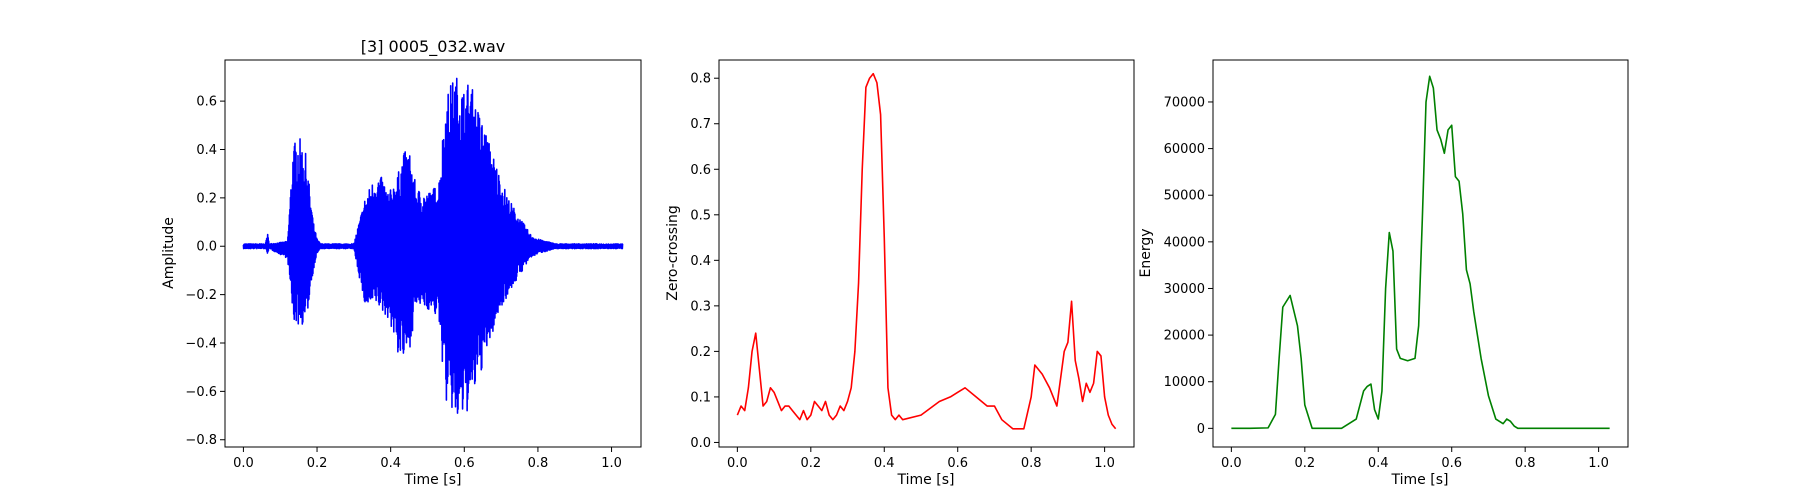 This screenshot has height=500, width=1800. Describe the element at coordinates (1146, 252) in the screenshot. I see `y-axis-label: Energy` at that location.